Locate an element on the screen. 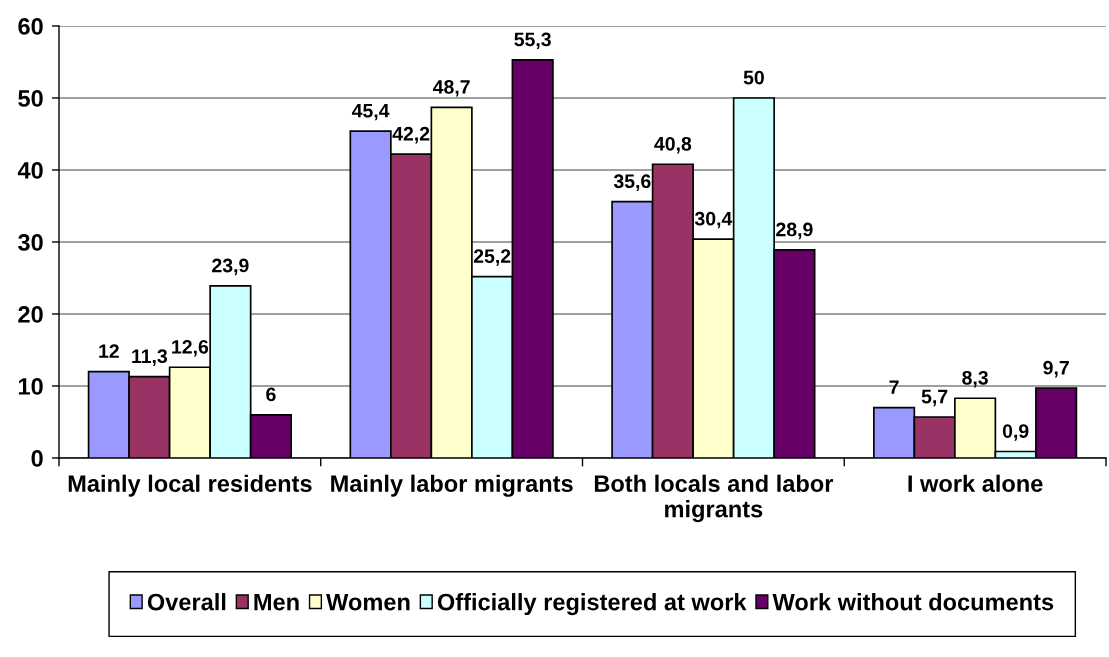 The image size is (1109, 657). data-label: 30,4 is located at coordinates (713, 220).